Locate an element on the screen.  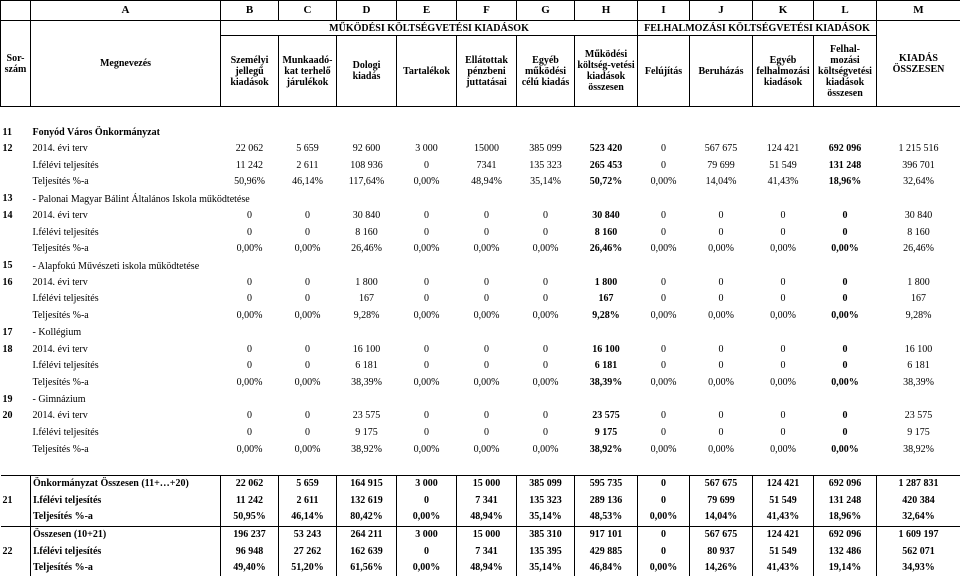
cell-value: 132 619 is located at coordinates (367, 501).